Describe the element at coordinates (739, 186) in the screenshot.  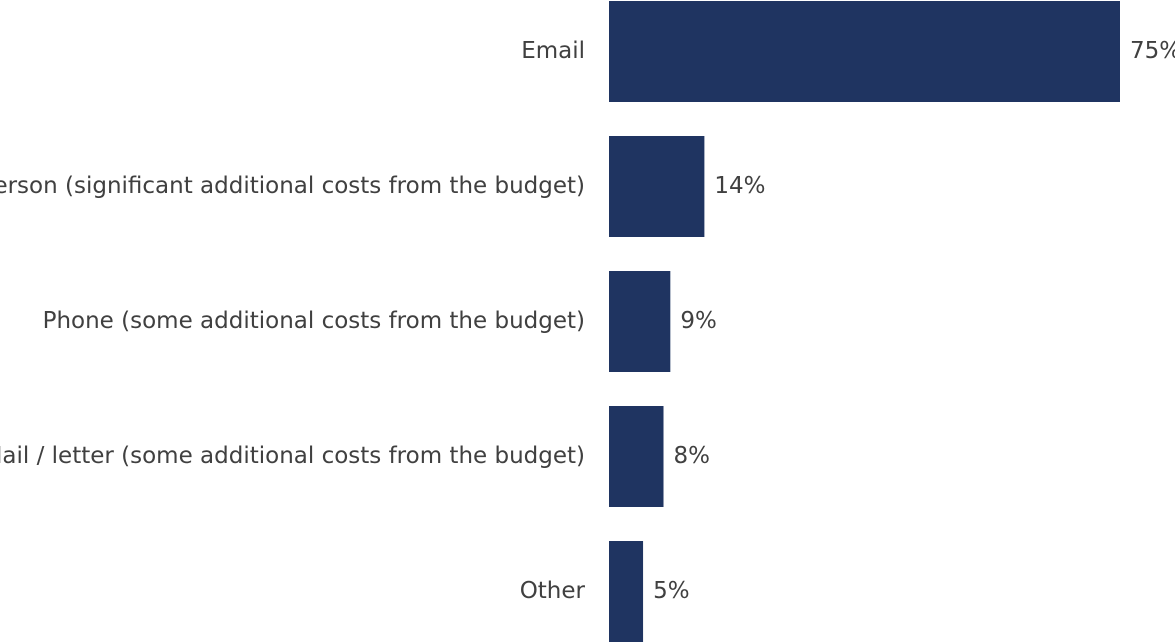
I see `value-label-1: 14%` at that location.